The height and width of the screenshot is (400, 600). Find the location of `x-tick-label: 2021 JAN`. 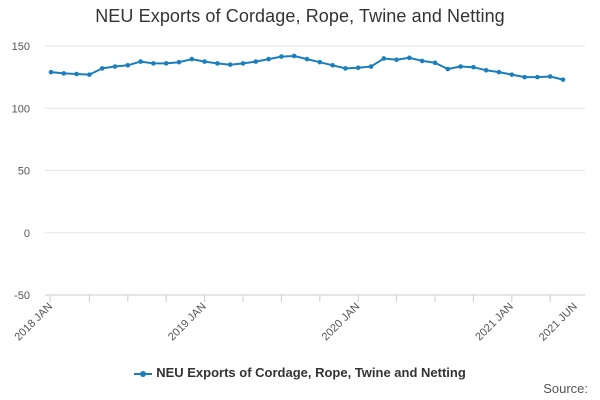

x-tick-label: 2021 JAN is located at coordinates (494, 322).